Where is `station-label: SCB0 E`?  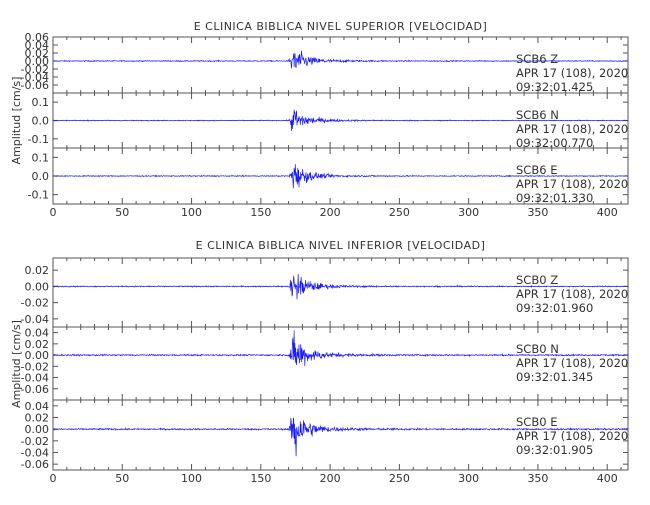
station-label: SCB0 E is located at coordinates (536, 422).